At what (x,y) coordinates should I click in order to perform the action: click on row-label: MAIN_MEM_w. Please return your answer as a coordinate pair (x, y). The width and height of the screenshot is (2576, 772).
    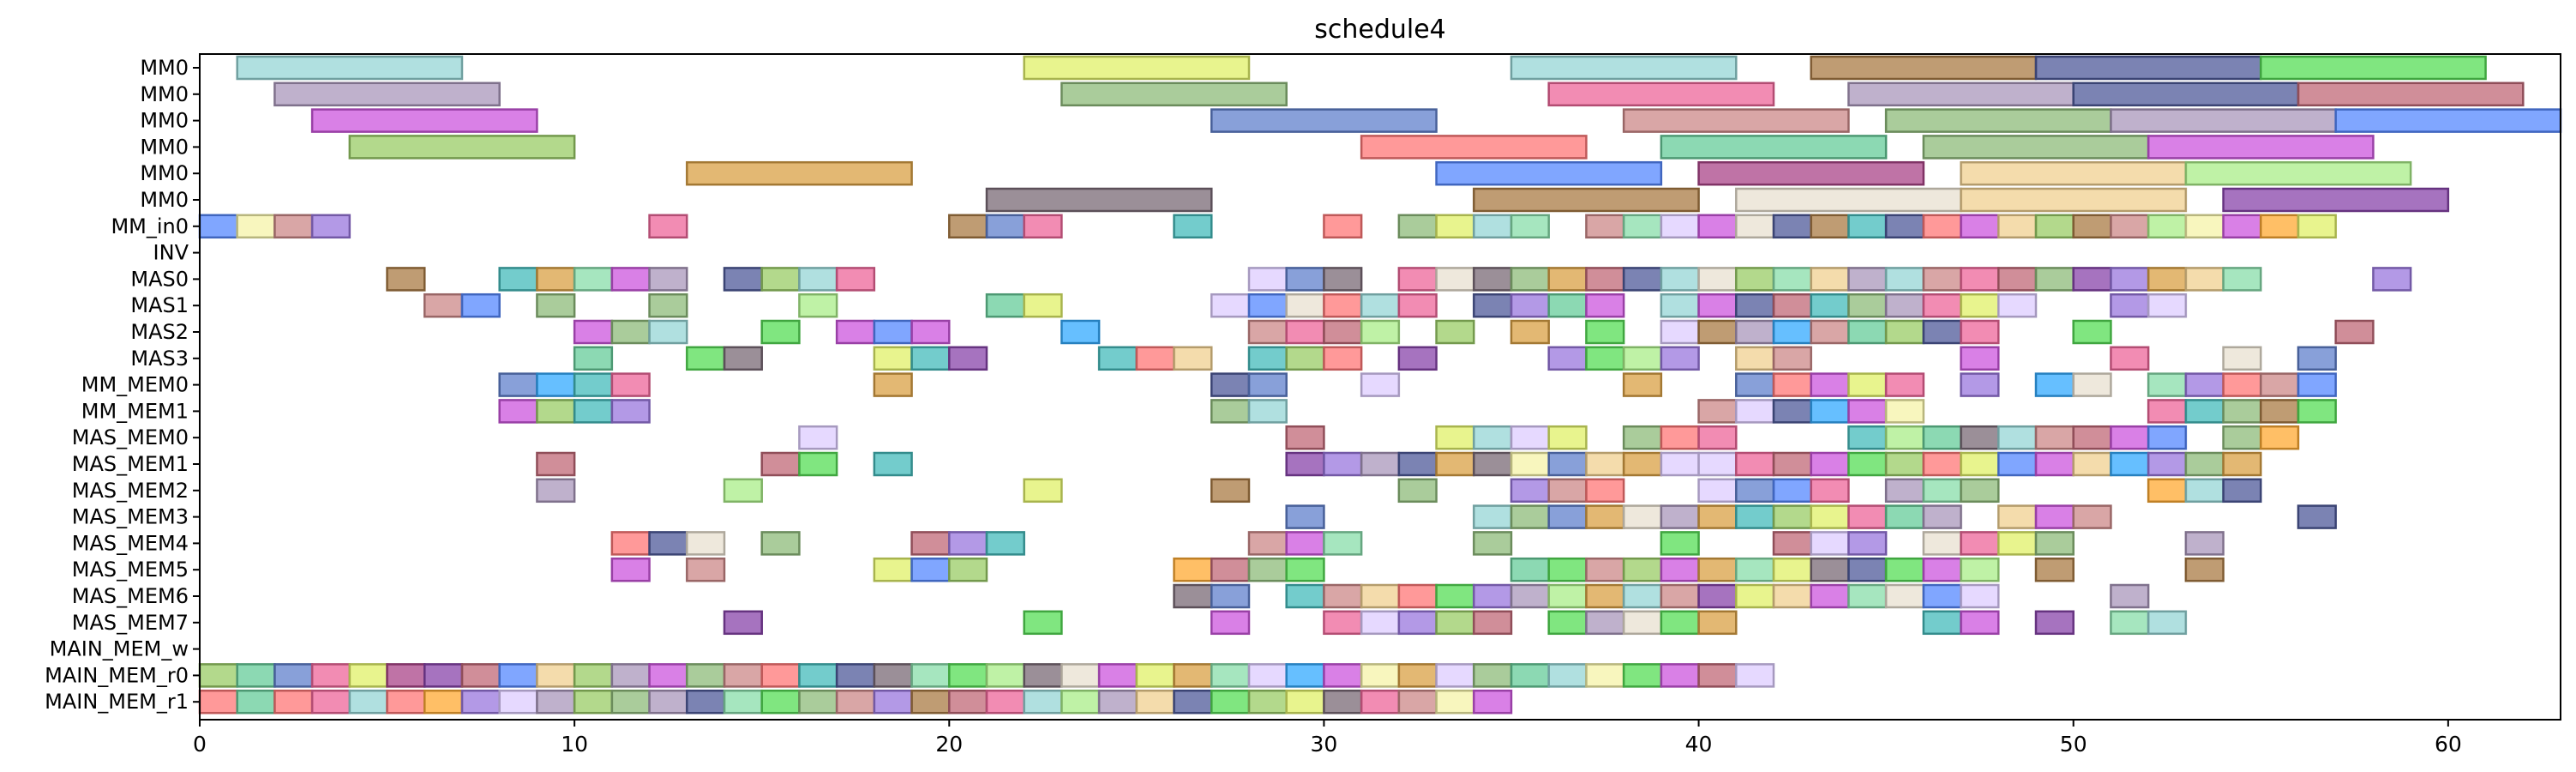
    Looking at the image, I should click on (119, 649).